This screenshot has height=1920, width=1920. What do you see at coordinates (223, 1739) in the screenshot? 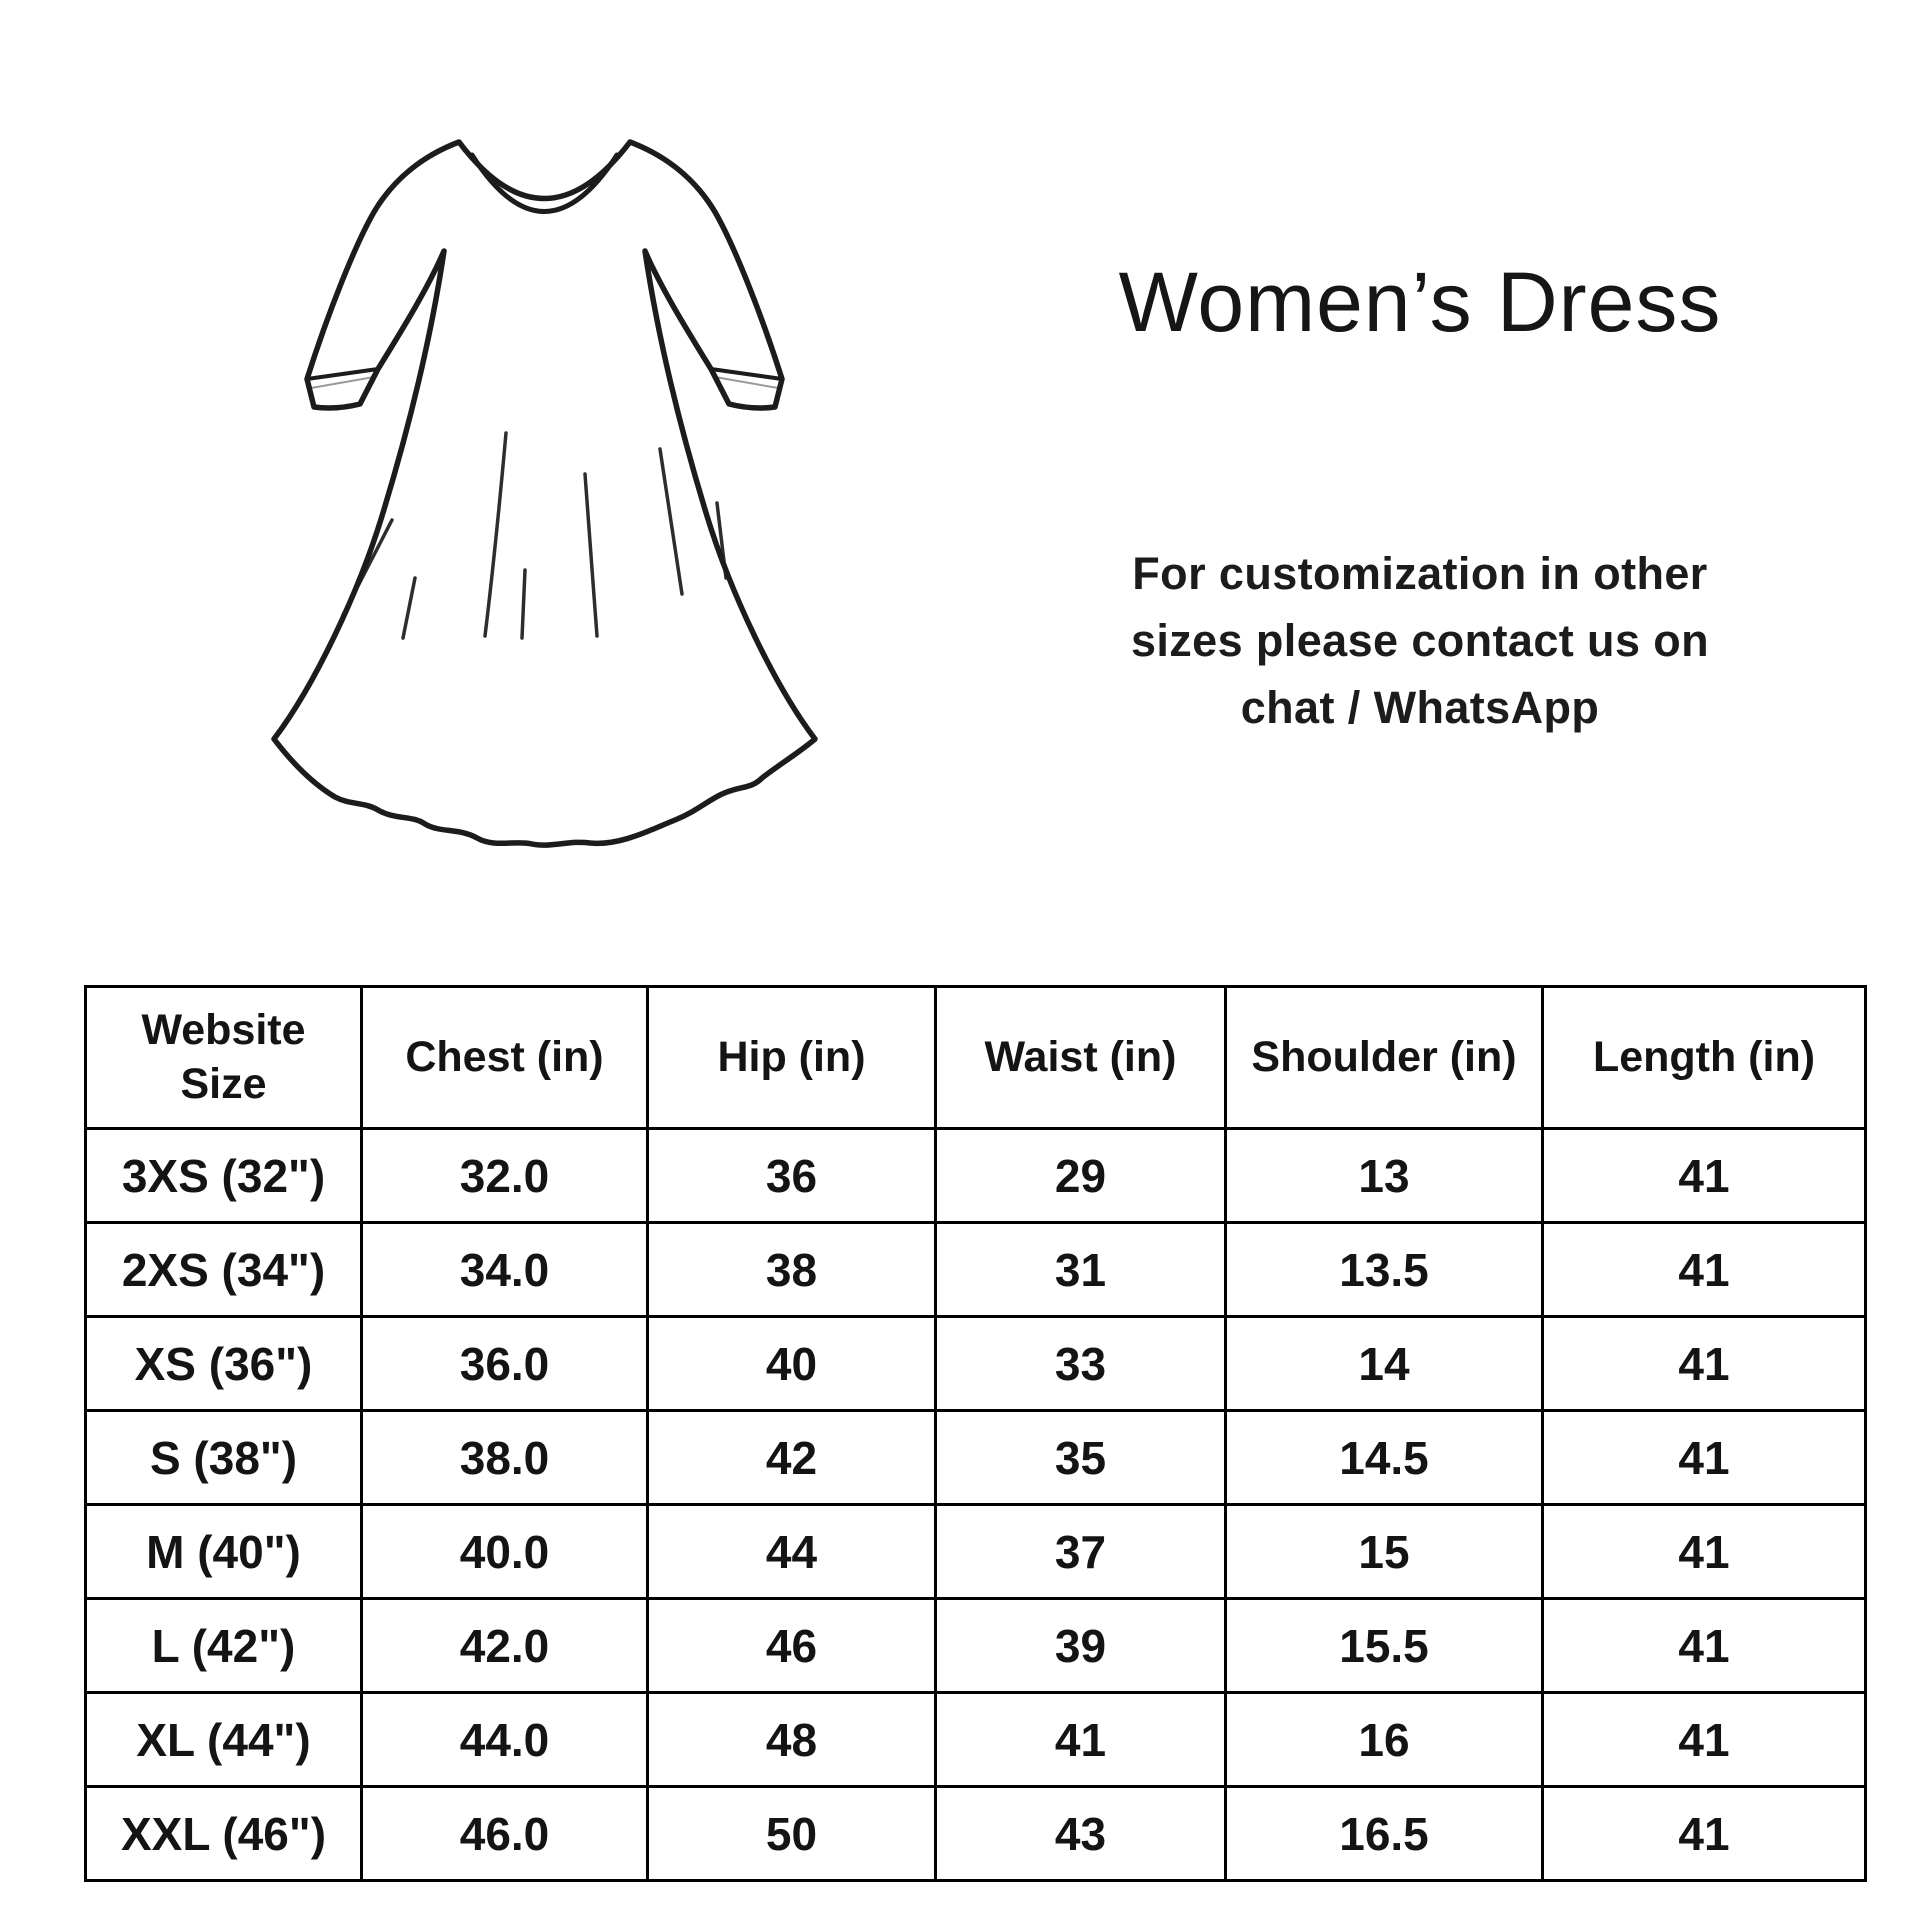
I see `table-cell: XL (44")` at bounding box center [223, 1739].